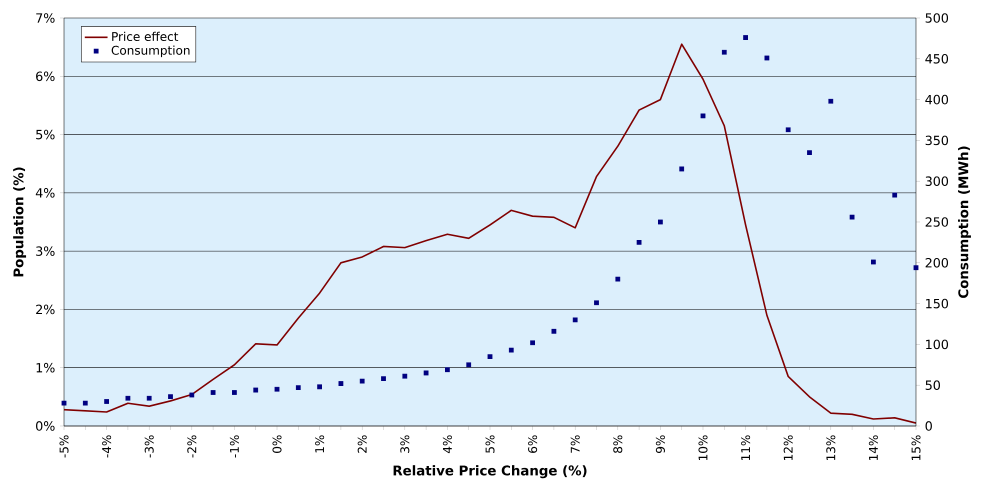 Image resolution: width=986 pixels, height=481 pixels. I want to click on x-tick-label: 14%, so click(873, 447).